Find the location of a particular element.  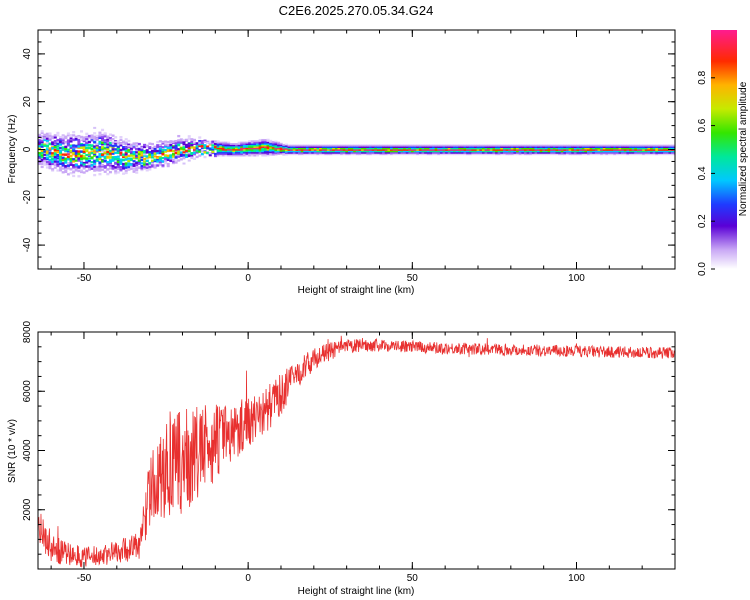

ytick-label: 4000 is located at coordinates (27, 450).